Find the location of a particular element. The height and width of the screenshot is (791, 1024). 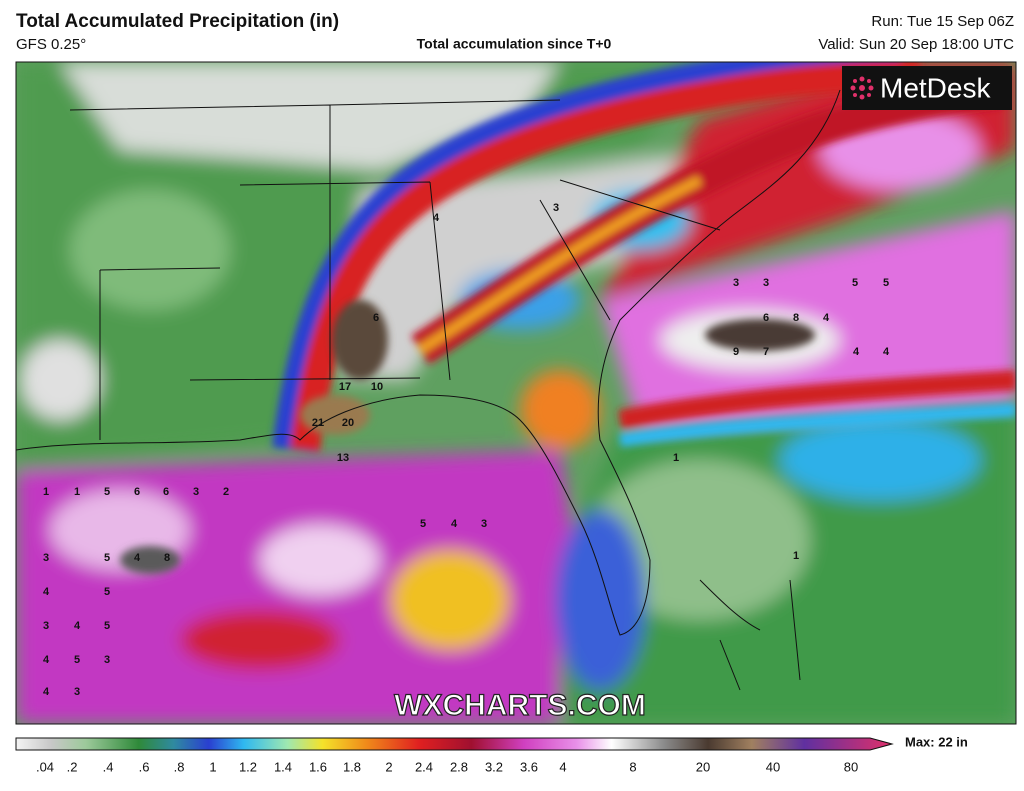

colorbar-label: 20 is located at coordinates (703, 766).